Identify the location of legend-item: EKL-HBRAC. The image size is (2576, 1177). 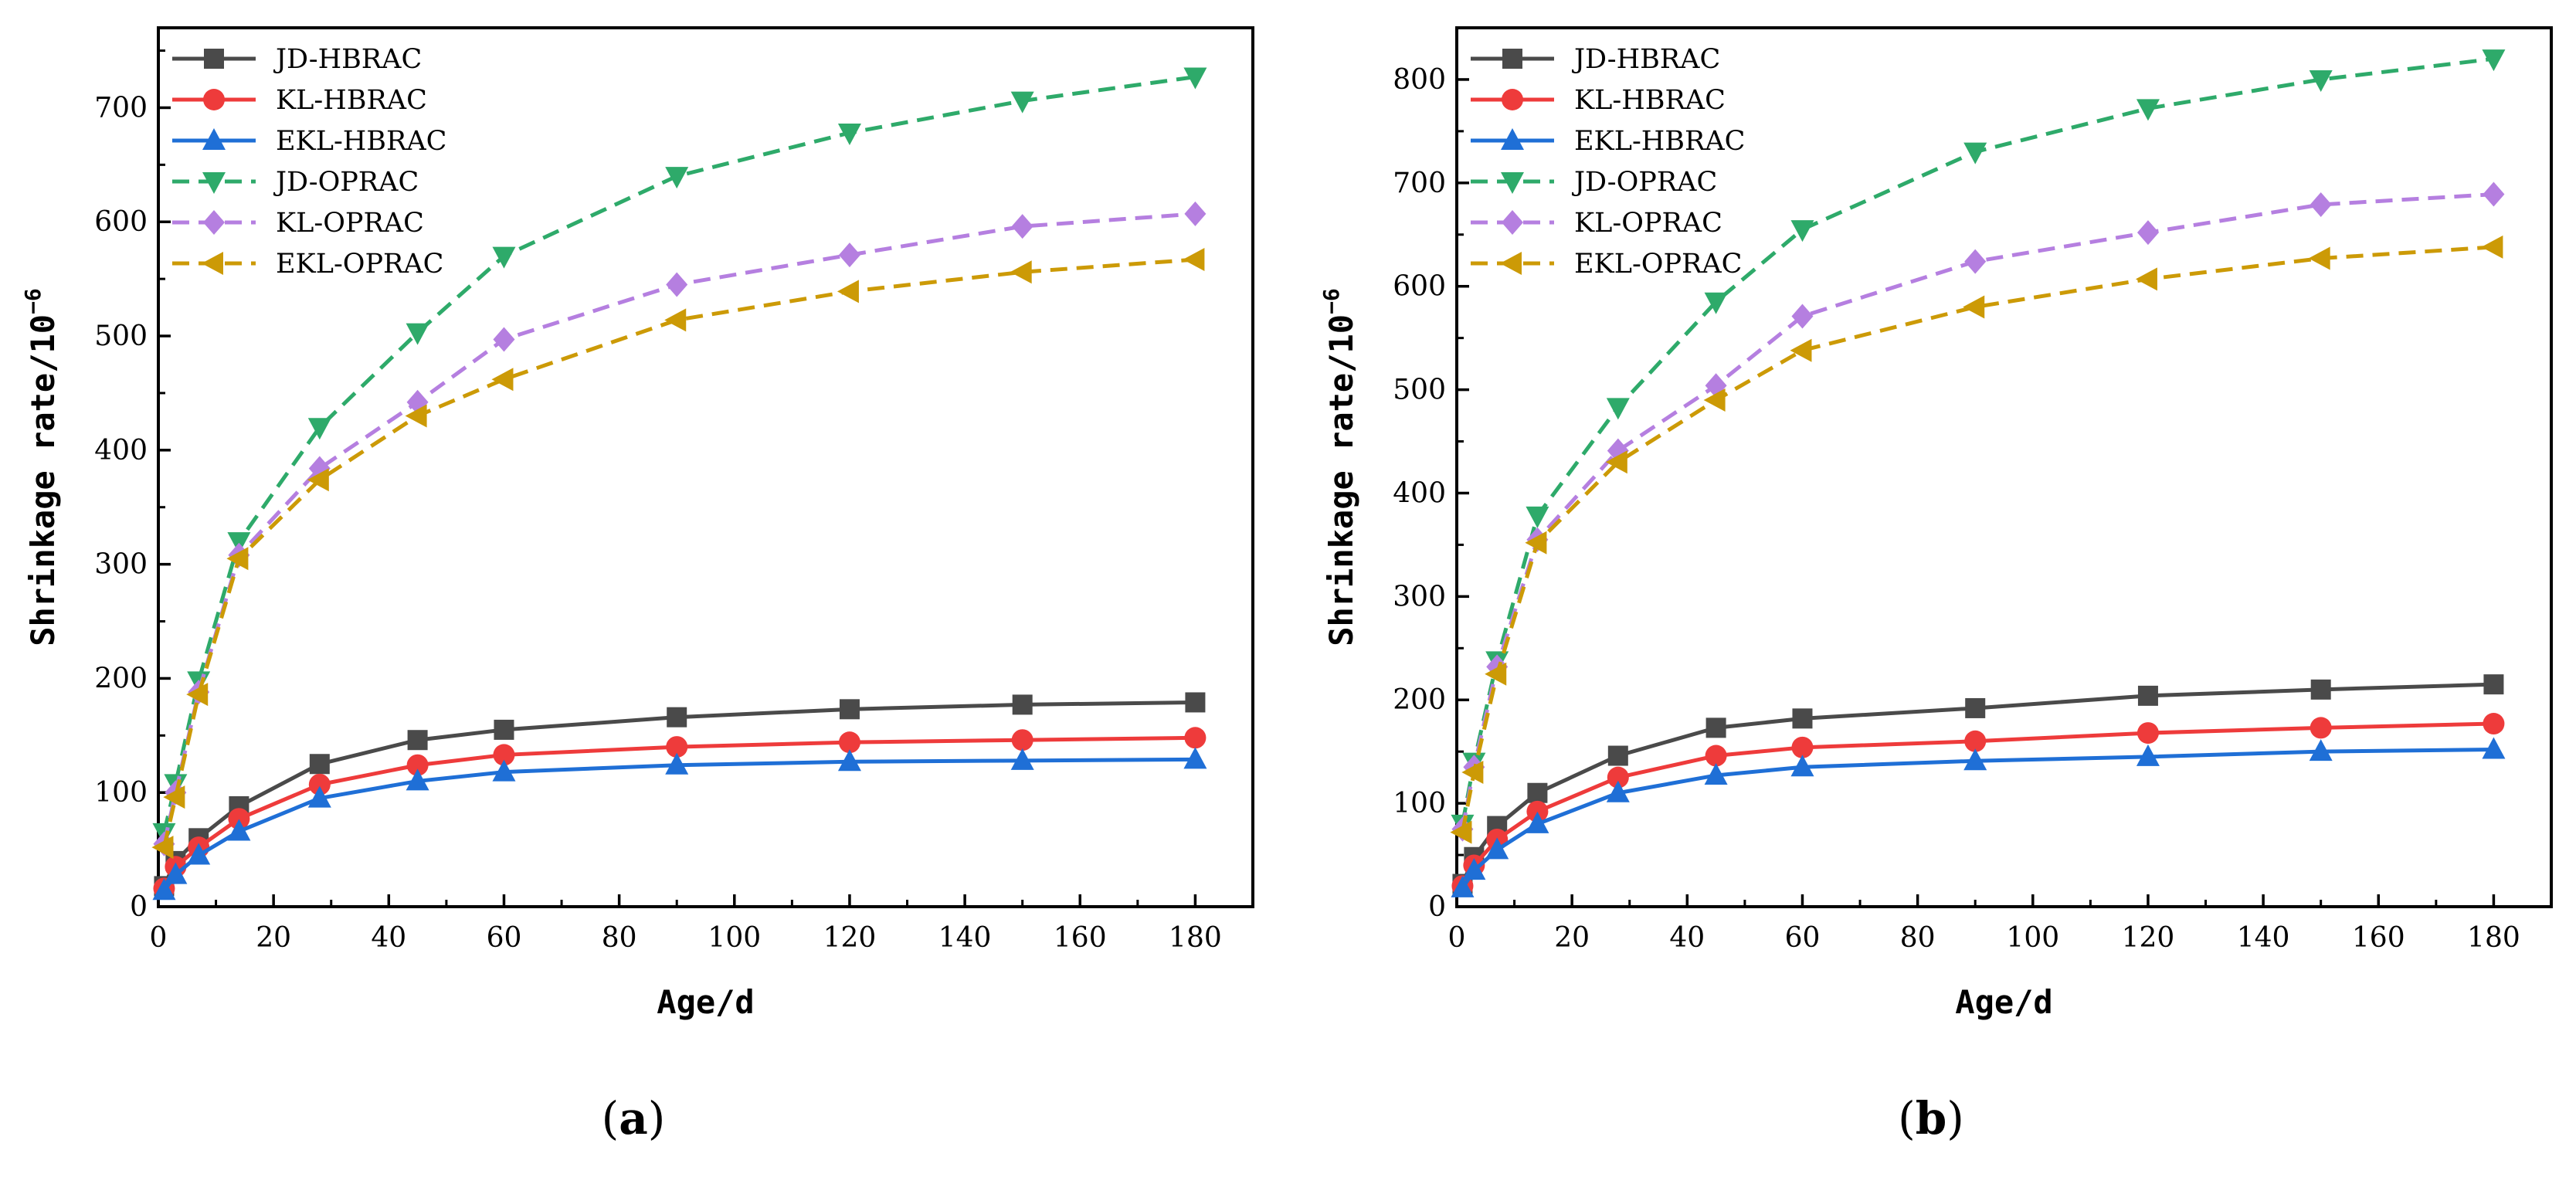
(1608, 142).